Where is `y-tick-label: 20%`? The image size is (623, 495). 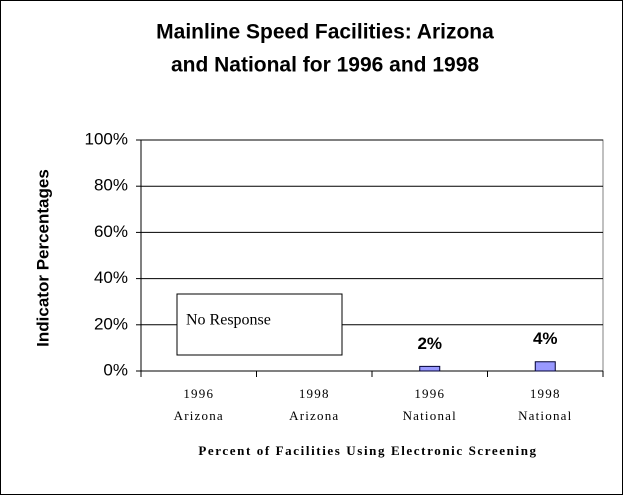
y-tick-label: 20% is located at coordinates (111, 323).